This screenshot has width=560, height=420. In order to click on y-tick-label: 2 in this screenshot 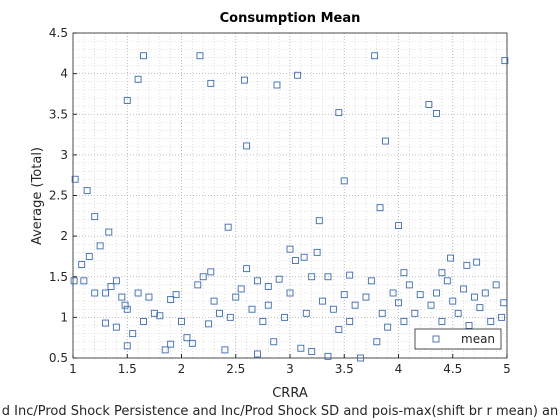, I will do `click(64, 236)`.